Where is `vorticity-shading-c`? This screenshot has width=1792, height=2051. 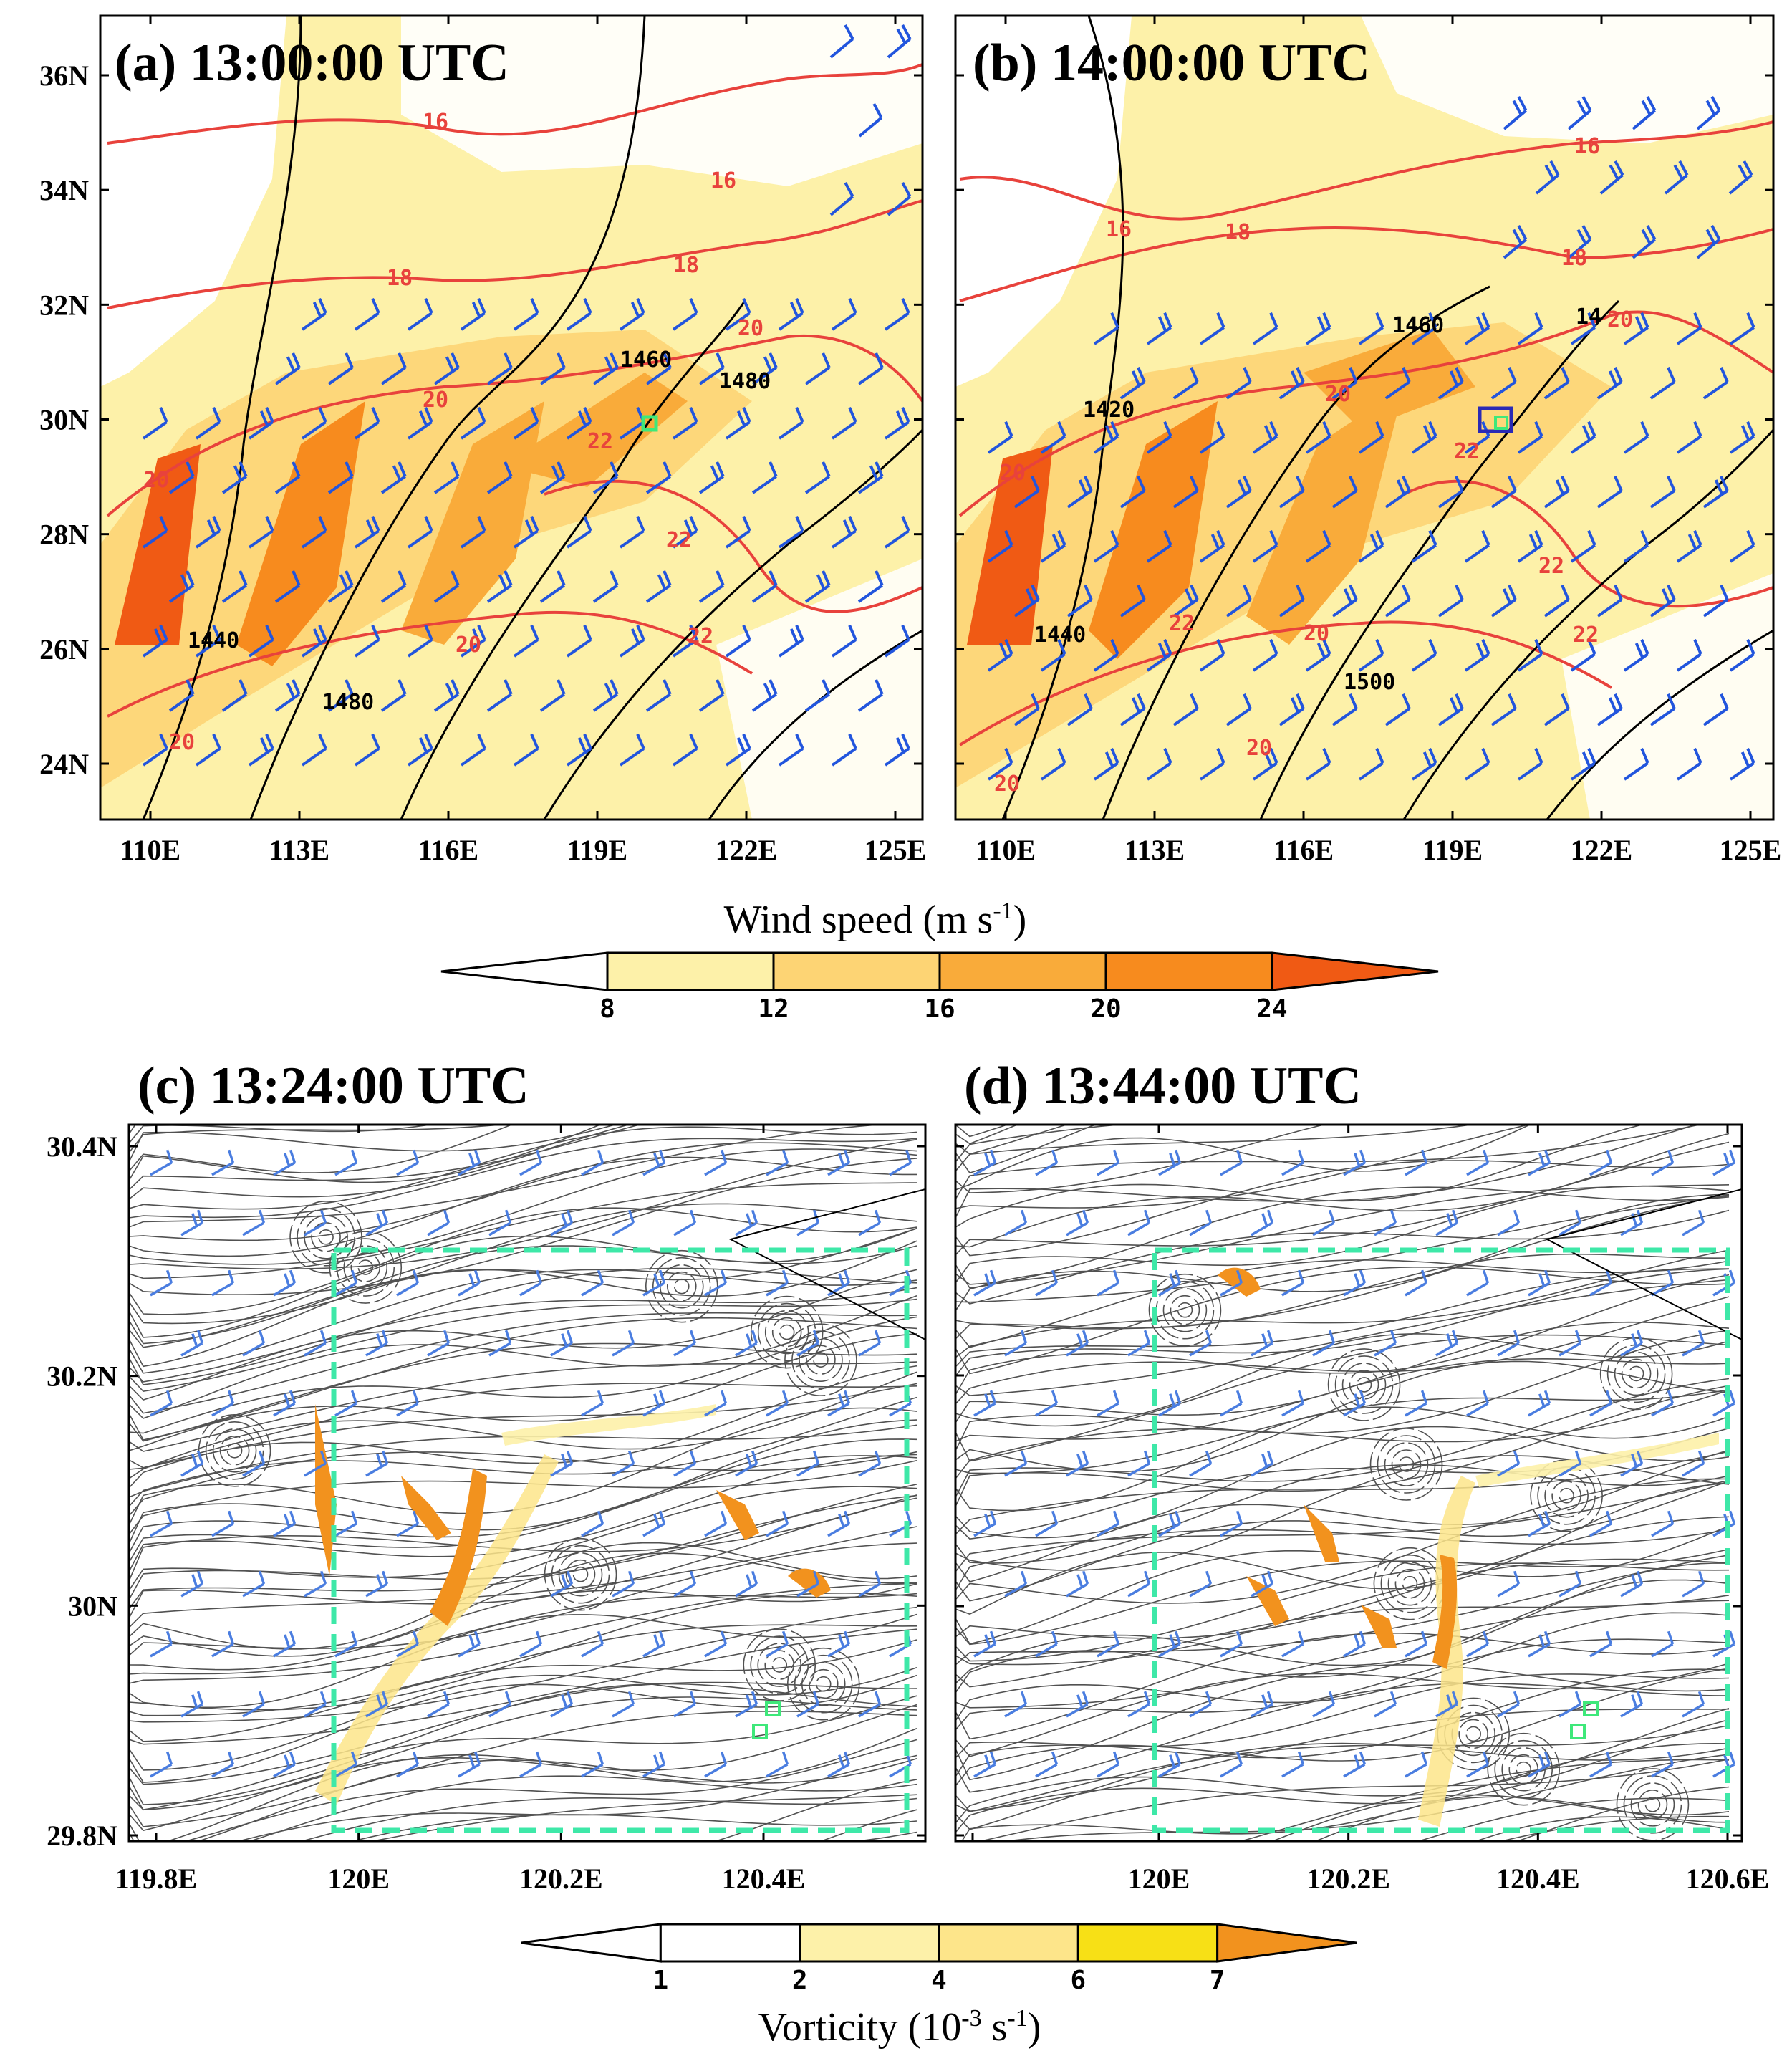 vorticity-shading-c is located at coordinates (573, 1604).